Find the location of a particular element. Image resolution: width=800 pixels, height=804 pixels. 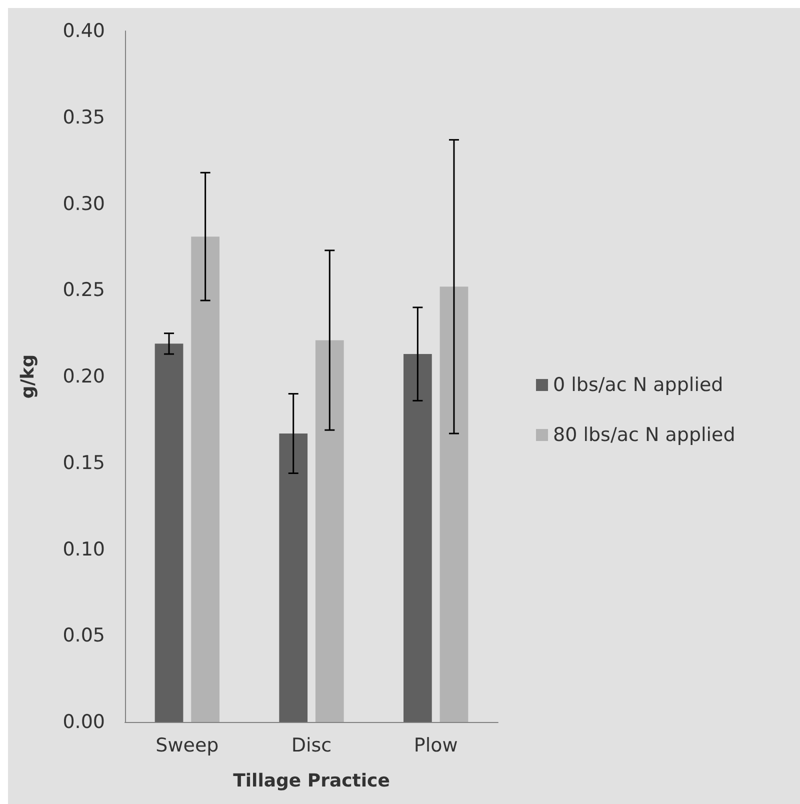

y-tick-label: 0.20 is located at coordinates (83, 377).